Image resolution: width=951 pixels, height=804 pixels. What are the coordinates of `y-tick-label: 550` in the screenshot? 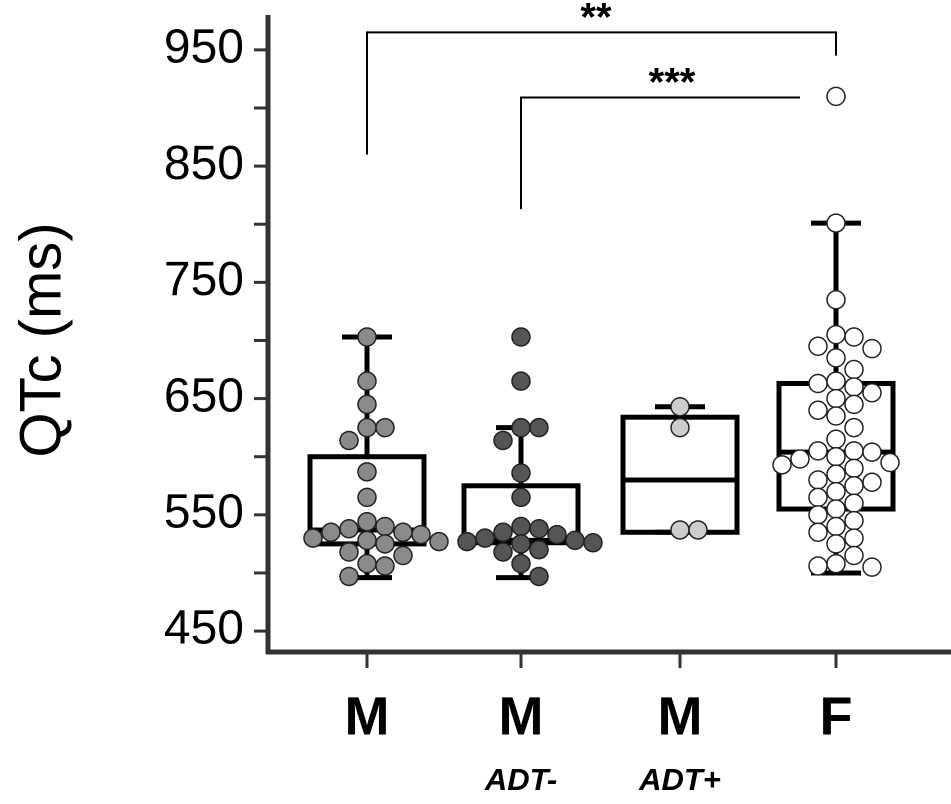 It's located at (204, 512).